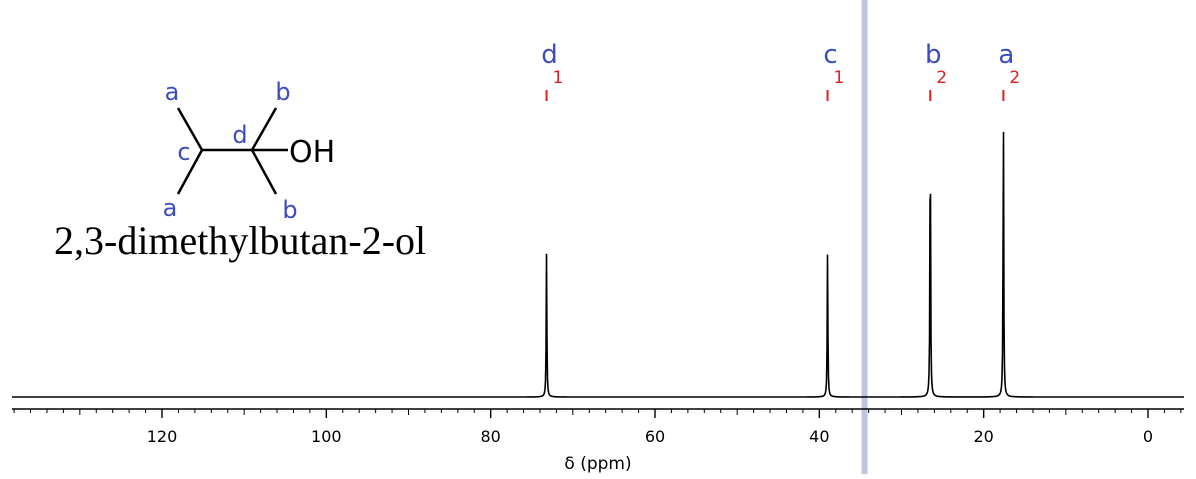  What do you see at coordinates (239, 135) in the screenshot?
I see `atom-label-d: d` at bounding box center [239, 135].